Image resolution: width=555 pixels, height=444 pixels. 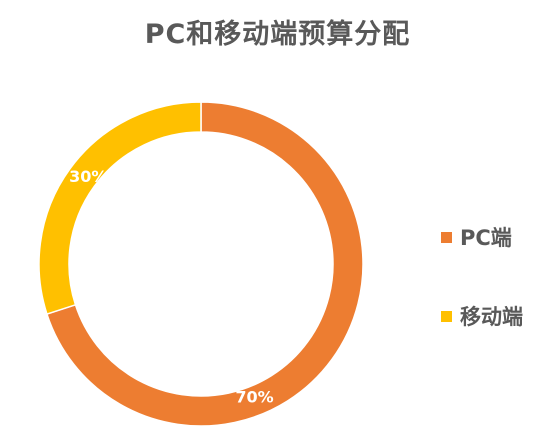 What do you see at coordinates (88, 176) in the screenshot?
I see `data-label-mobile: 30%` at bounding box center [88, 176].